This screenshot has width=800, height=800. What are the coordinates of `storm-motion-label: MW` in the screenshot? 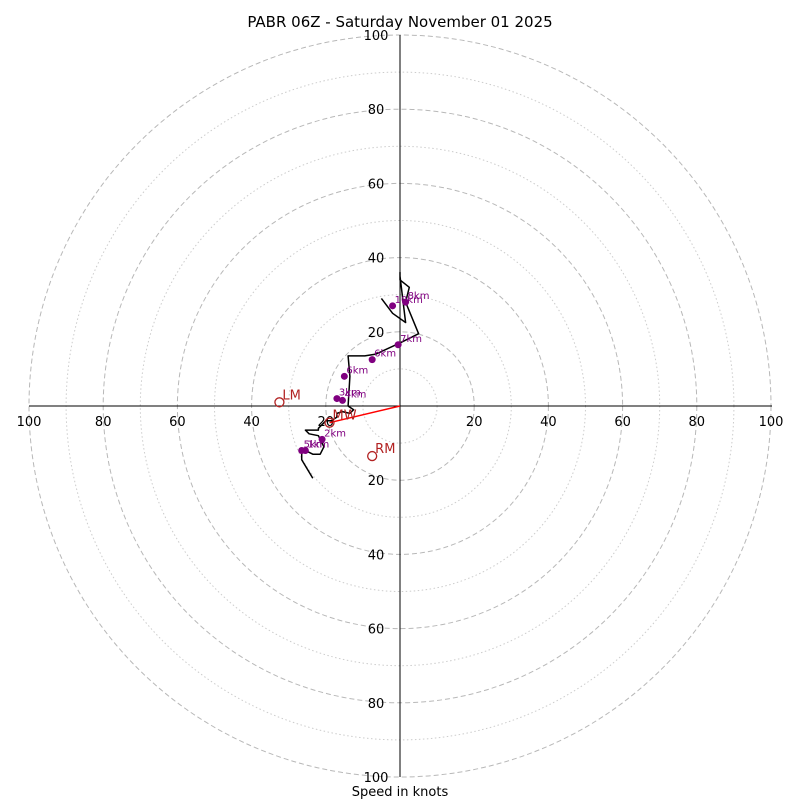 It's located at (345, 416).